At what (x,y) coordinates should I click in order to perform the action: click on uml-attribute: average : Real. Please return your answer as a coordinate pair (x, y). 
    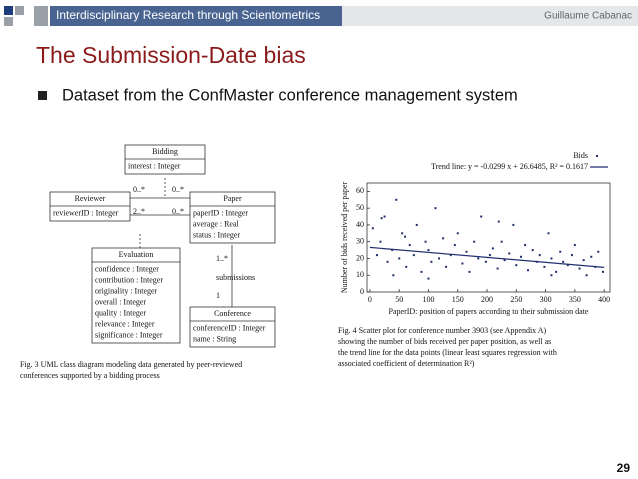
    Looking at the image, I should click on (216, 223).